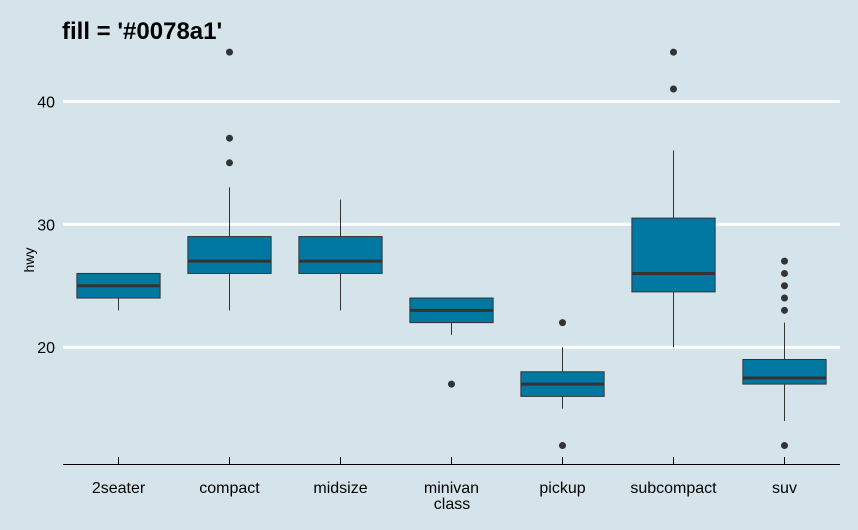 The image size is (858, 530). What do you see at coordinates (46, 102) in the screenshot?
I see `y-tick-label: 40` at bounding box center [46, 102].